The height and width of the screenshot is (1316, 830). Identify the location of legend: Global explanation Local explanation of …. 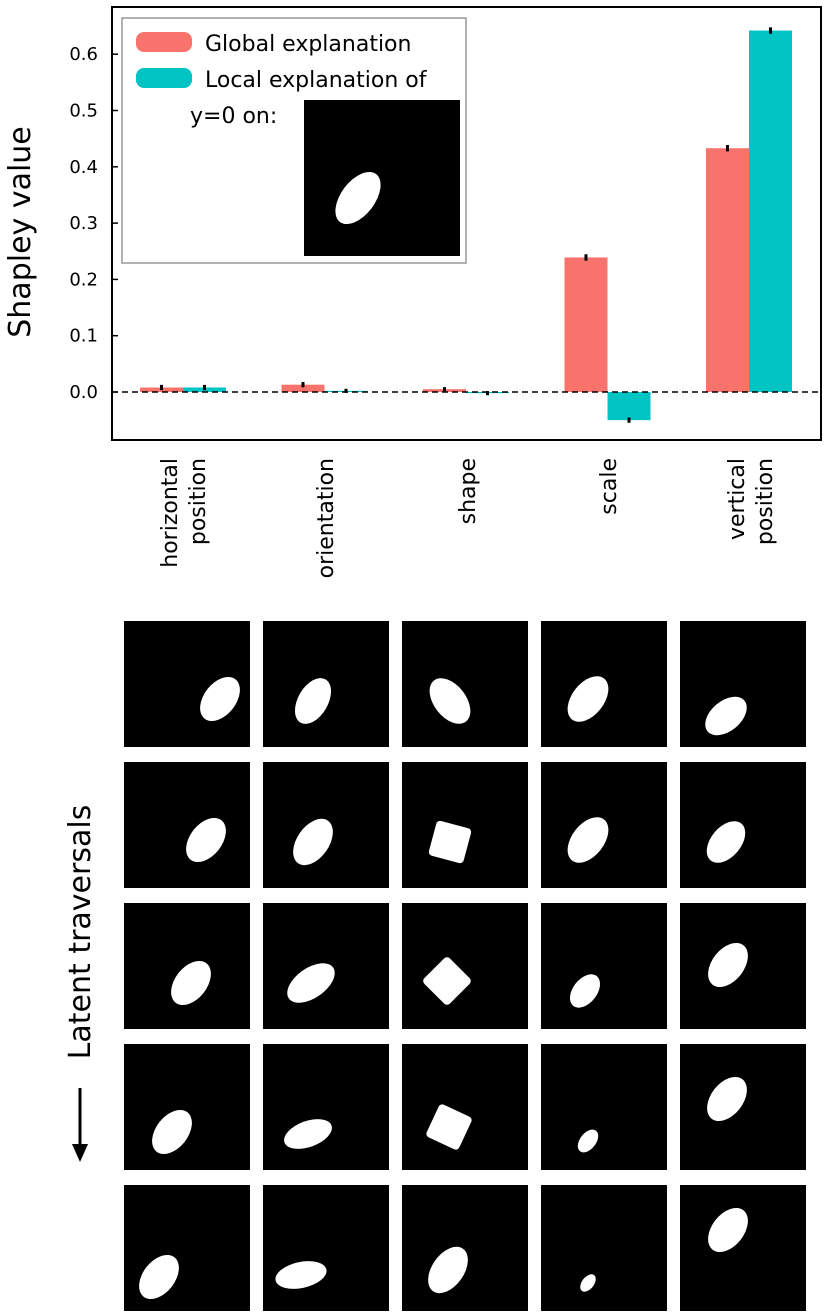
(294, 140).